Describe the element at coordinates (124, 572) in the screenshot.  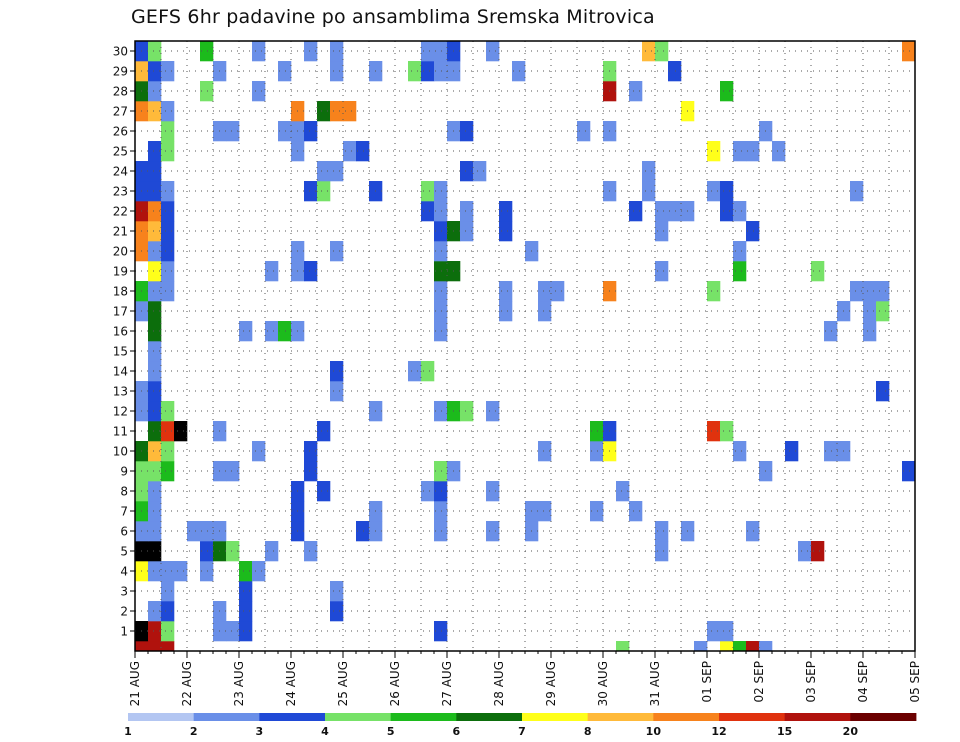
I see `y-tick-label: 4` at that location.